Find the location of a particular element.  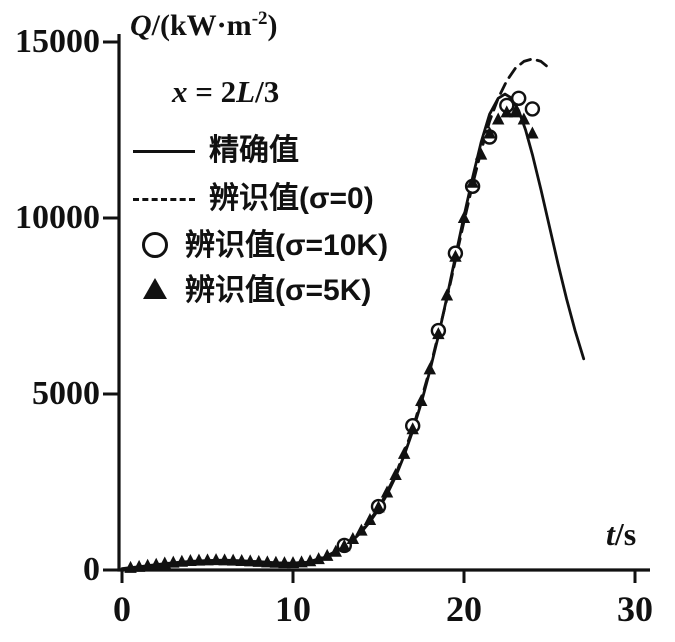

y-tick-label-10000: 10000 is located at coordinates (57, 217).